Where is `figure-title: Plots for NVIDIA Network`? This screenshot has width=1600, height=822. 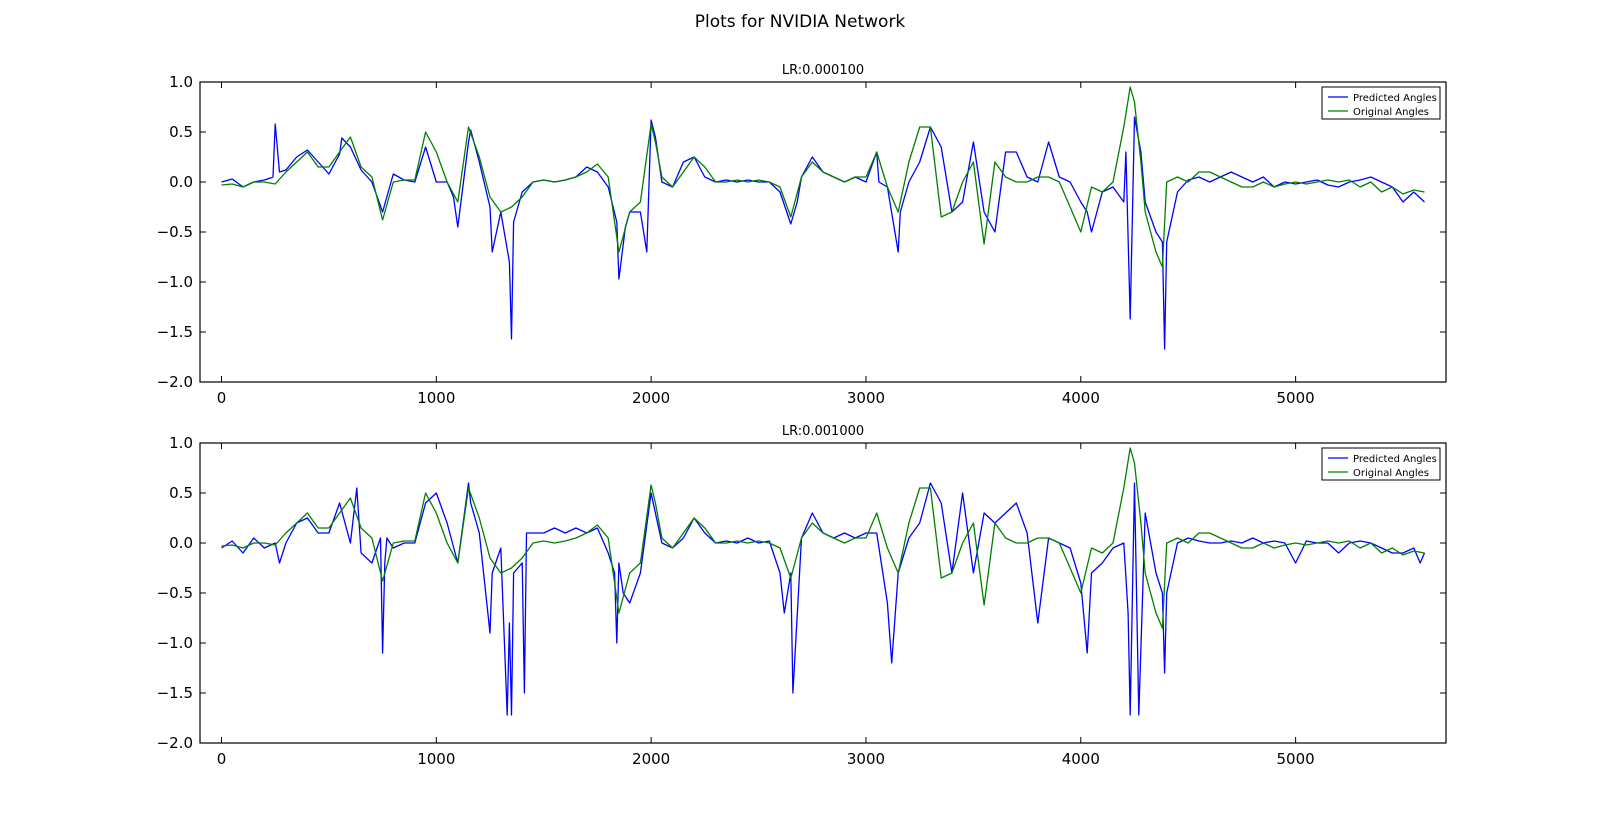
figure-title: Plots for NVIDIA Network is located at coordinates (800, 22).